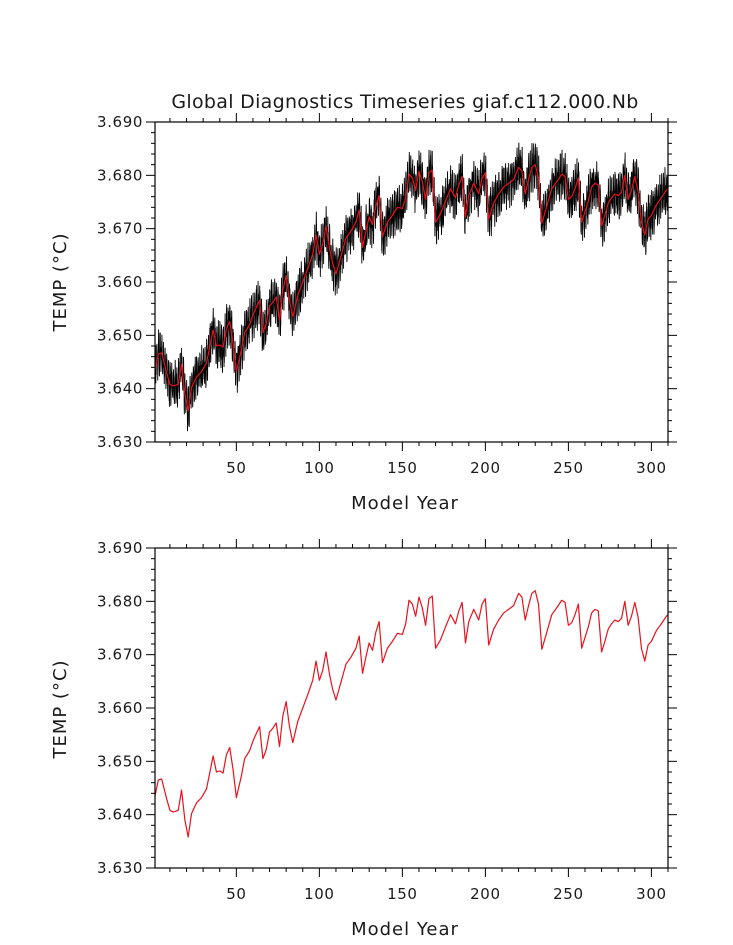 The width and height of the screenshot is (733, 945). What do you see at coordinates (405, 503) in the screenshot?
I see `top-x-axis-label: Model Year` at bounding box center [405, 503].